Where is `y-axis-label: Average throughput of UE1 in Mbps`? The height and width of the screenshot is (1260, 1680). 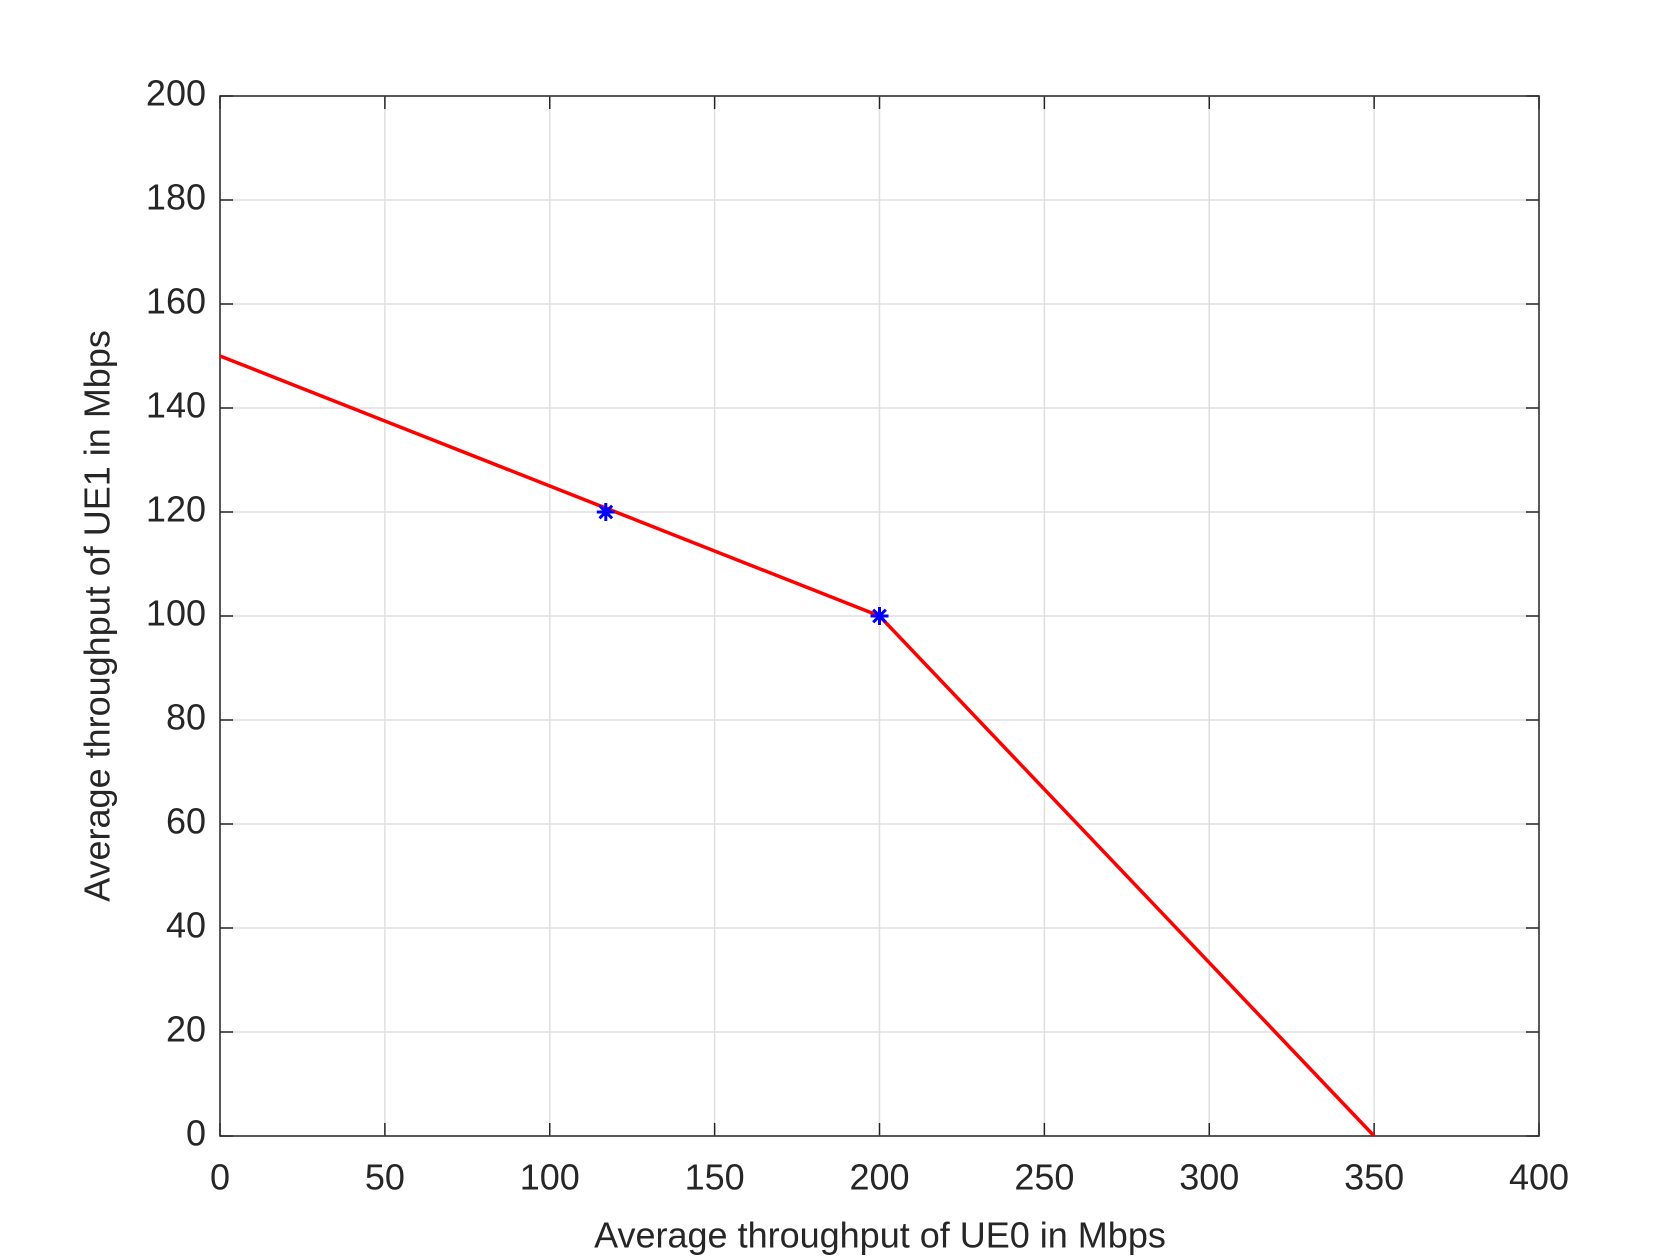 y-axis-label: Average throughput of UE1 in Mbps is located at coordinates (97, 616).